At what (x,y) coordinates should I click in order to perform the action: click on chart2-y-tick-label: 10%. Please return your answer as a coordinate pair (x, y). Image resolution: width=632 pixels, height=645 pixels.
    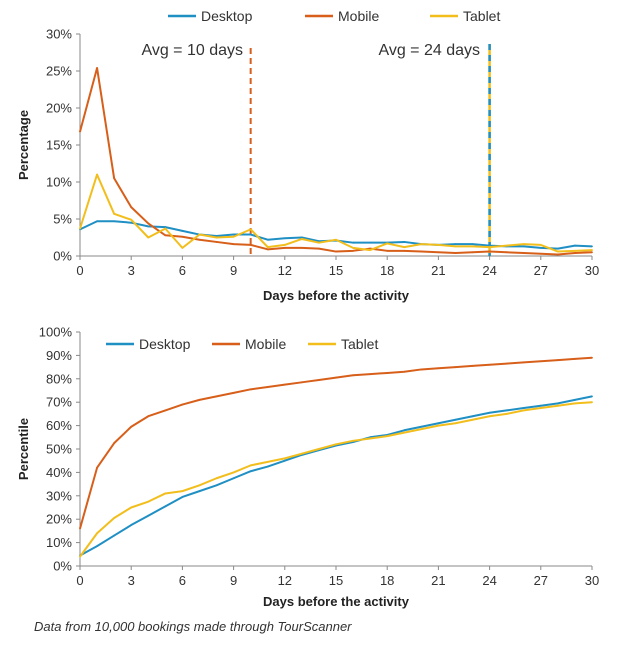
    Looking at the image, I should click on (59, 542).